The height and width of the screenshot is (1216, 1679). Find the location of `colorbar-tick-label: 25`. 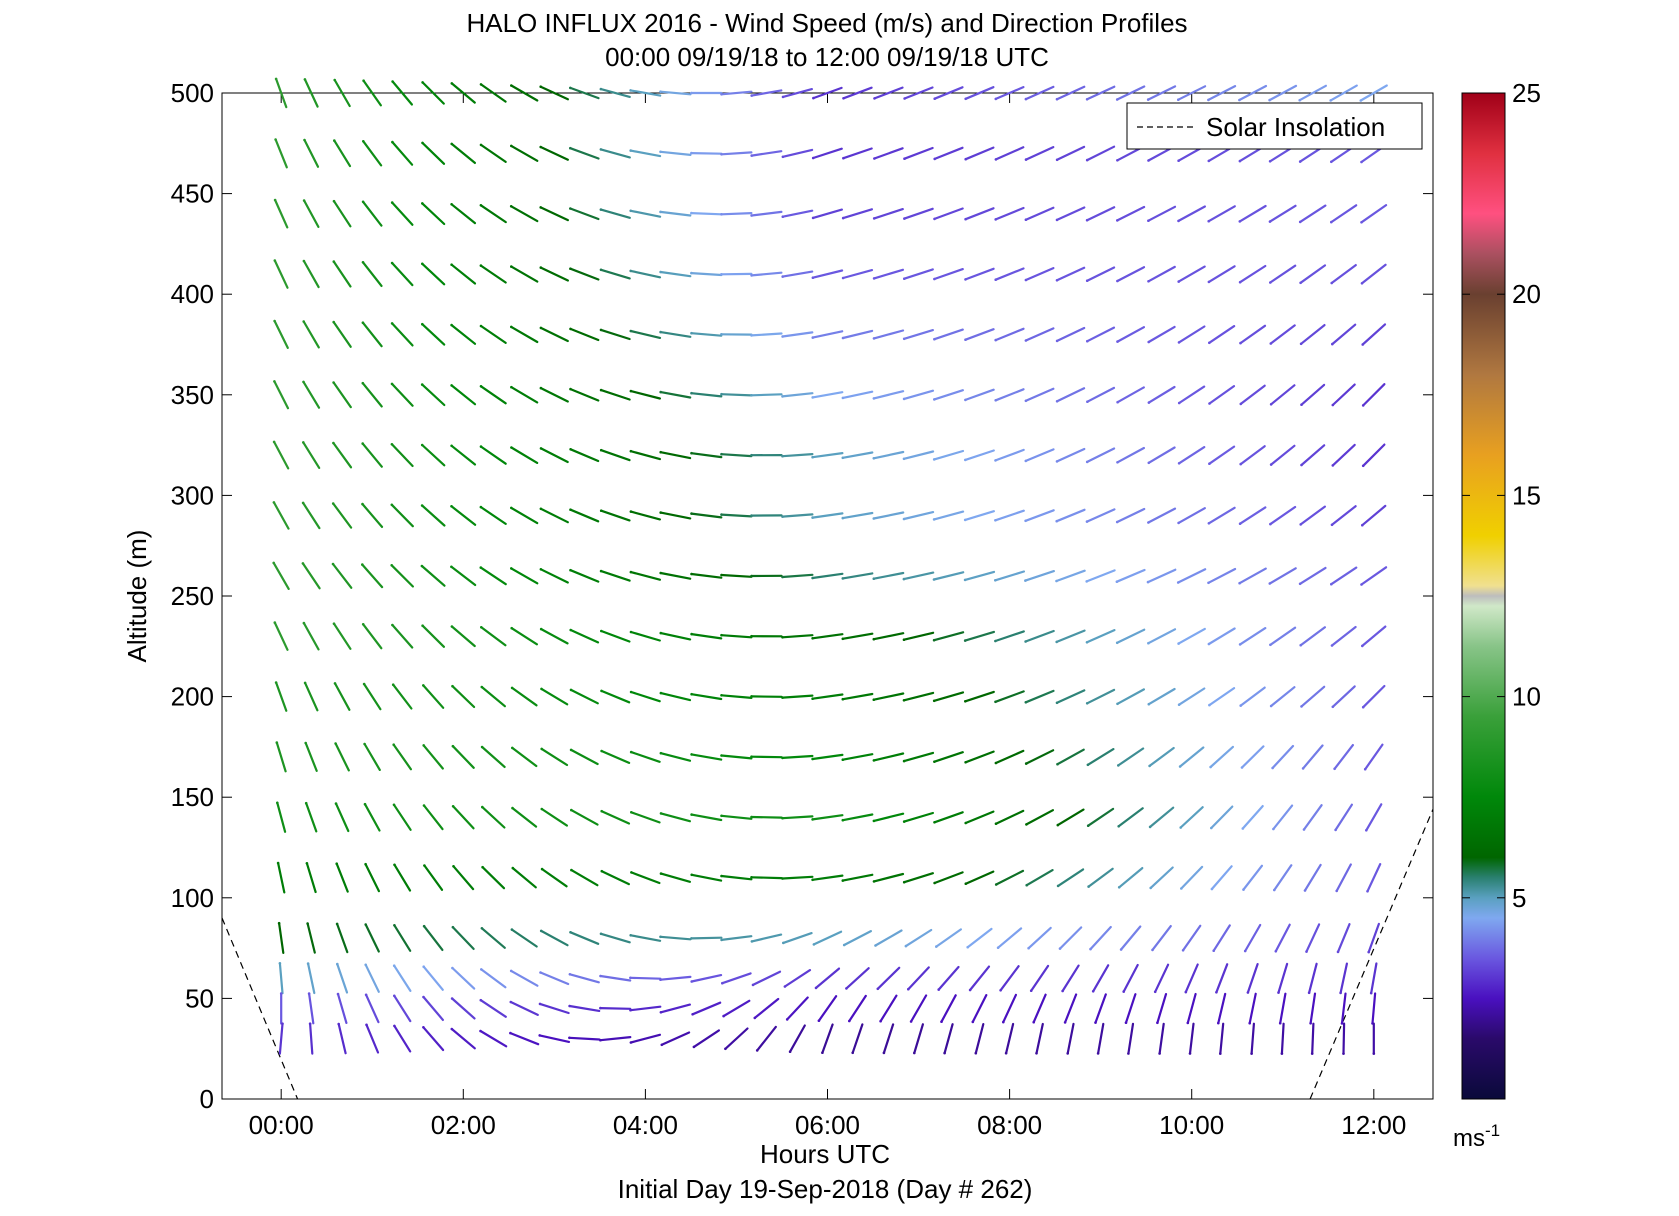

colorbar-tick-label: 25 is located at coordinates (1526, 93).